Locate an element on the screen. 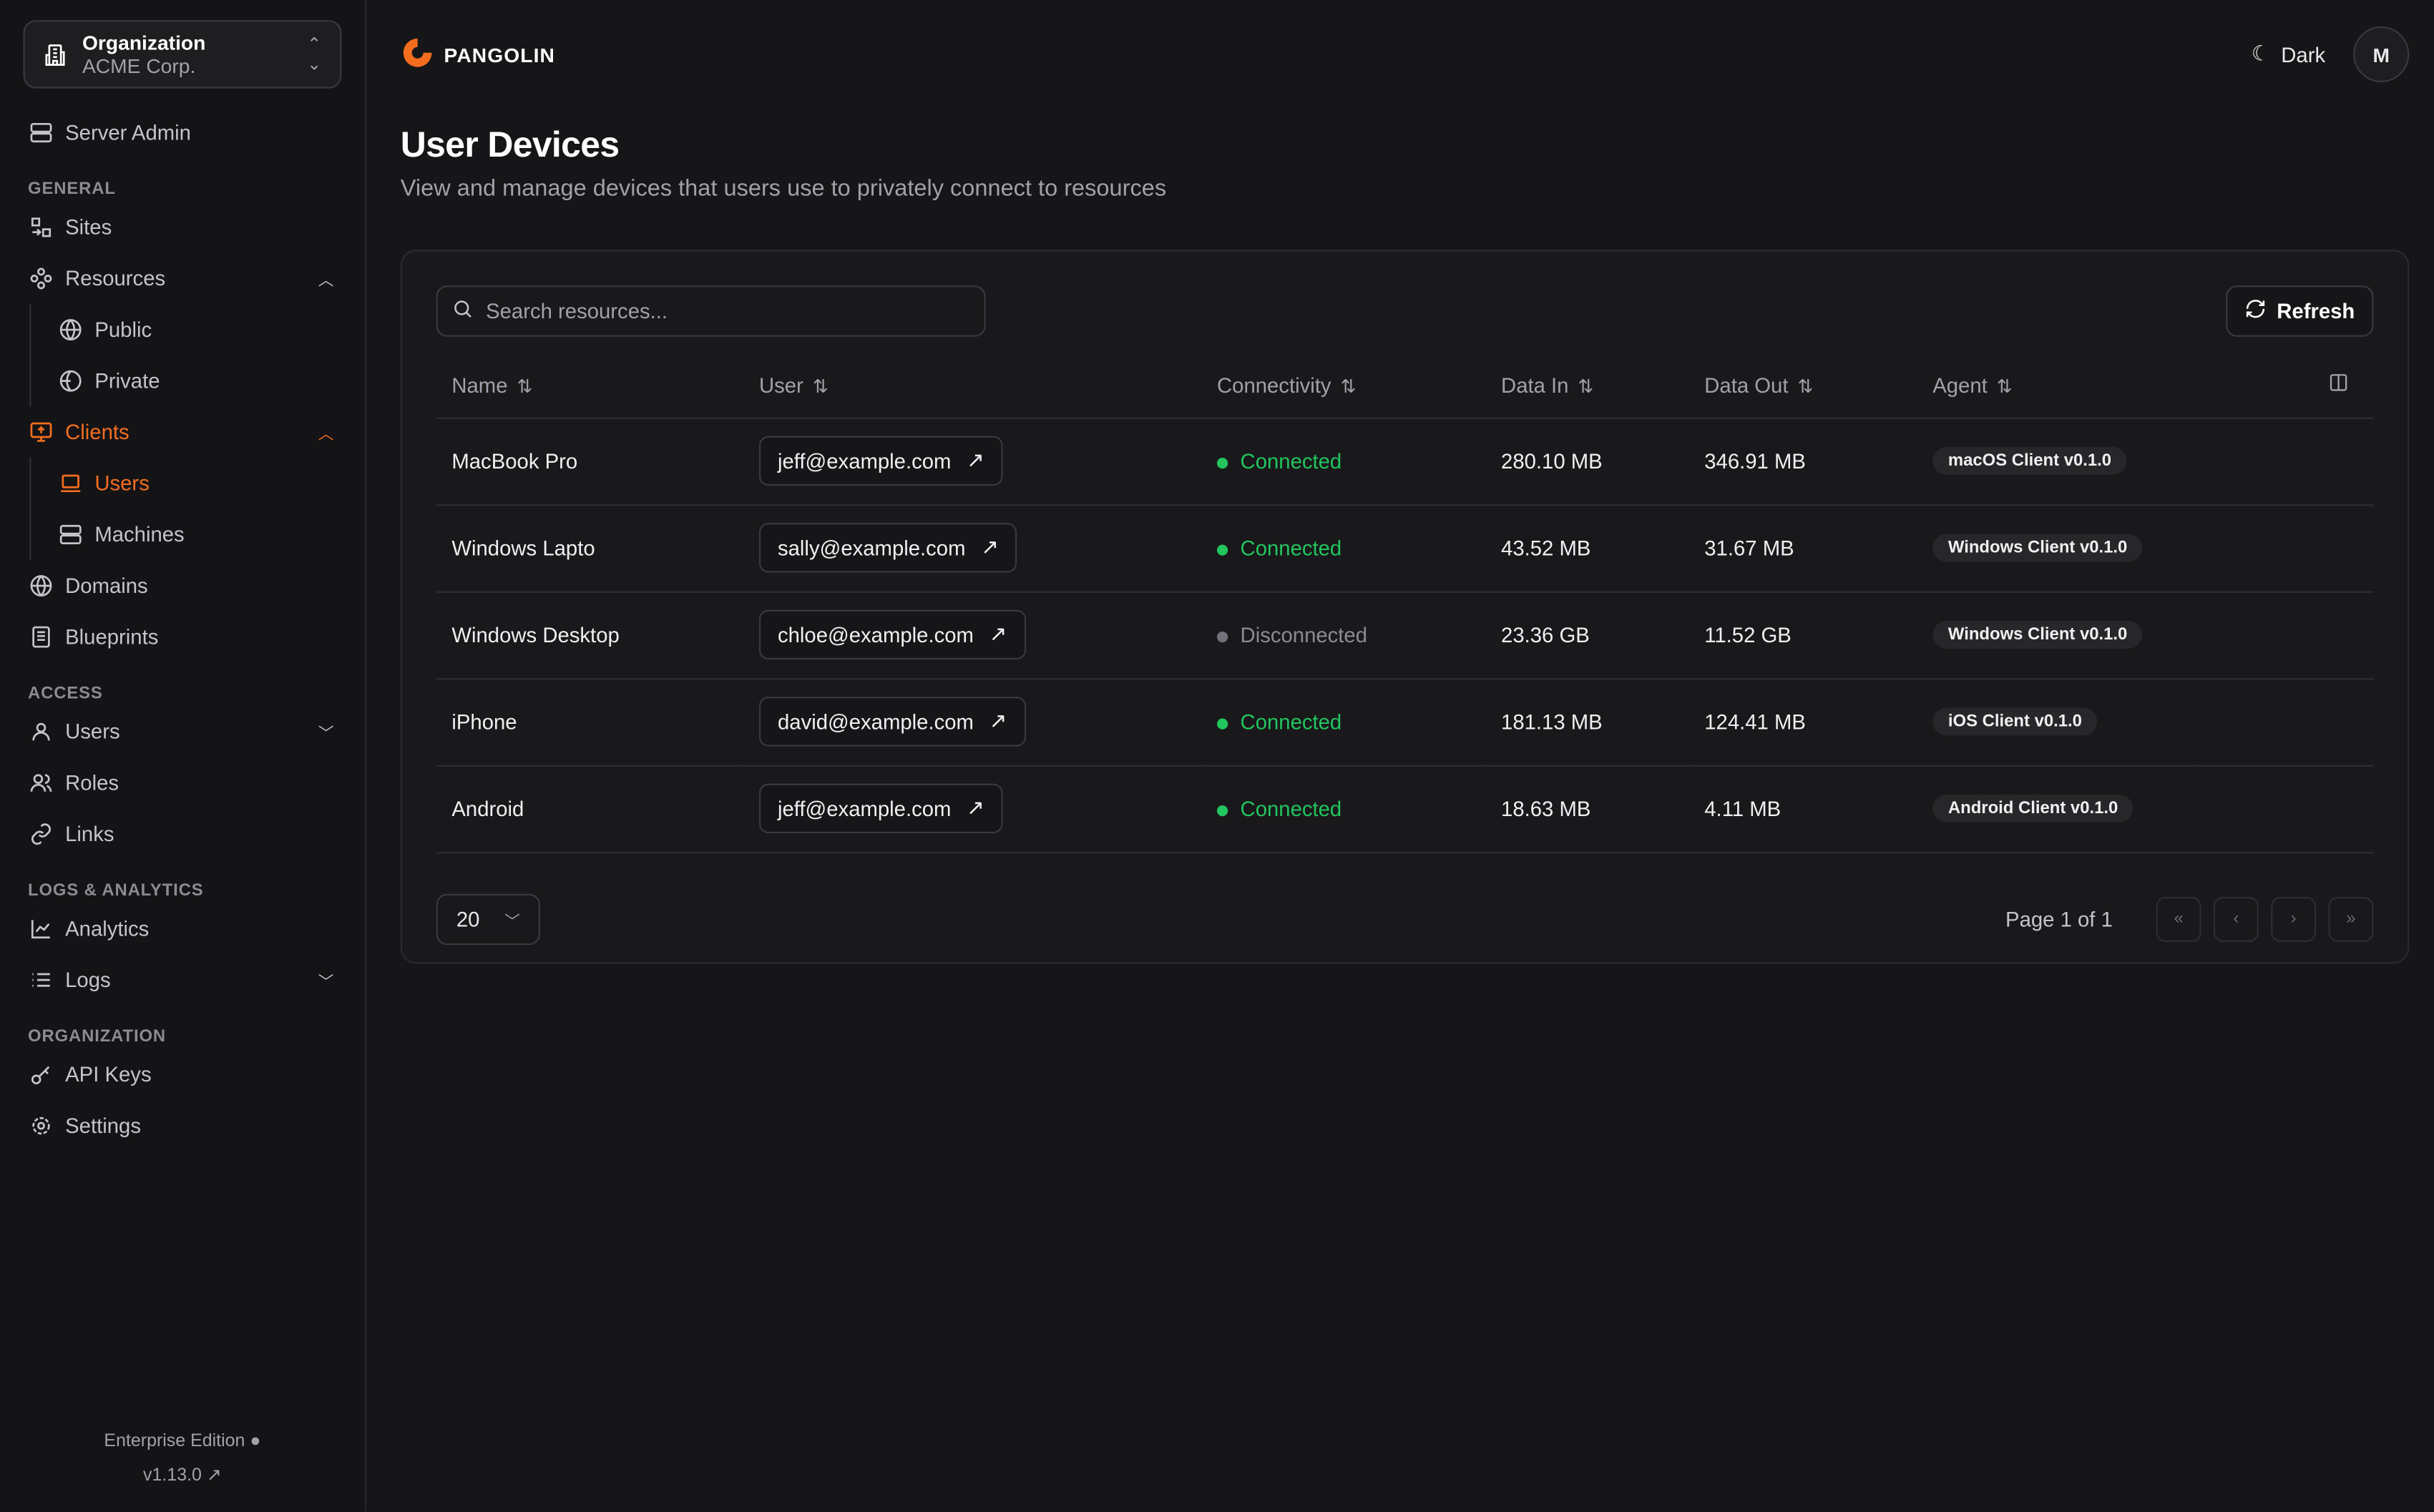 This screenshot has height=1512, width=2434. column-header: Data In ⇅ is located at coordinates (1587, 385).